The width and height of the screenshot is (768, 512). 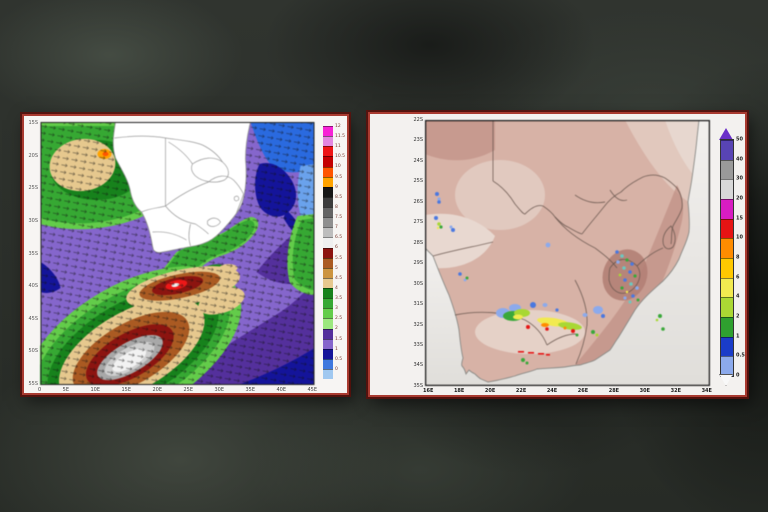 What do you see at coordinates (675, 391) in the screenshot?
I see `tick-label: 32E` at bounding box center [675, 391].